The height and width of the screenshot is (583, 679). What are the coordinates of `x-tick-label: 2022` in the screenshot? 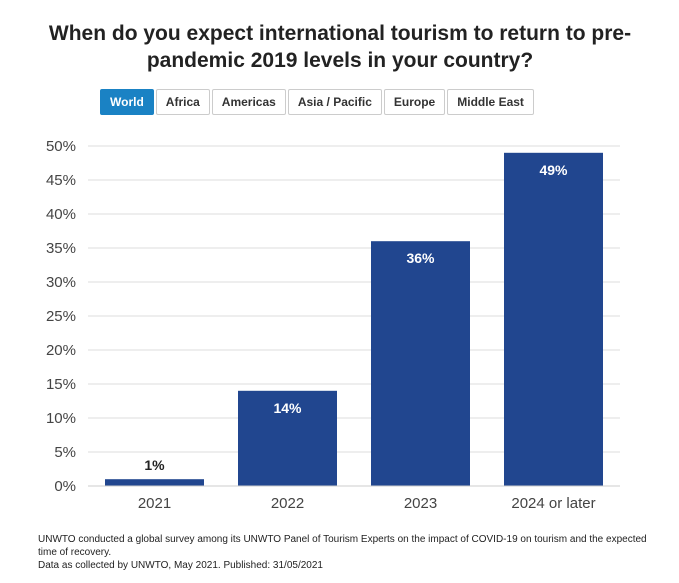 It's located at (287, 503).